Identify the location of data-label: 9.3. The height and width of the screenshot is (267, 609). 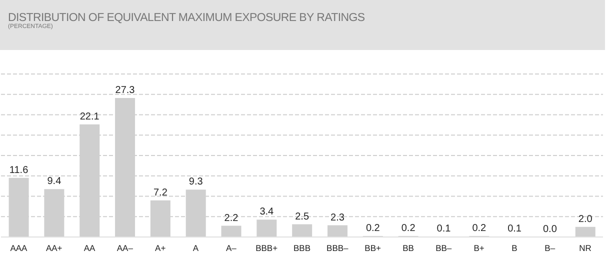
(196, 182).